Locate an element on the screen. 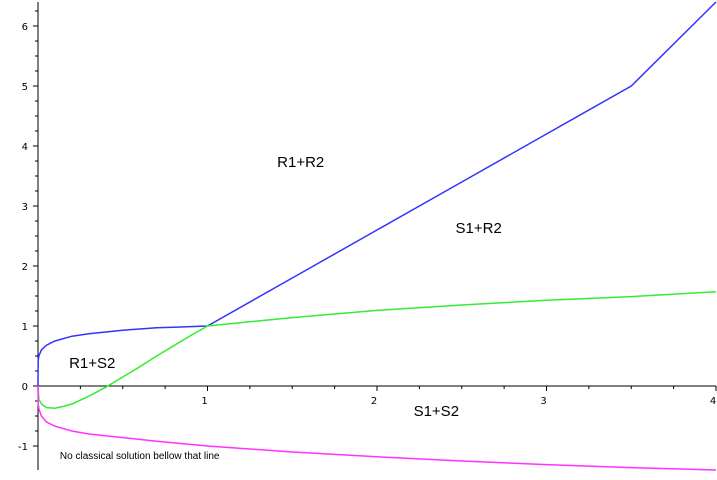  annotation-4: S1+S2 is located at coordinates (436, 411).